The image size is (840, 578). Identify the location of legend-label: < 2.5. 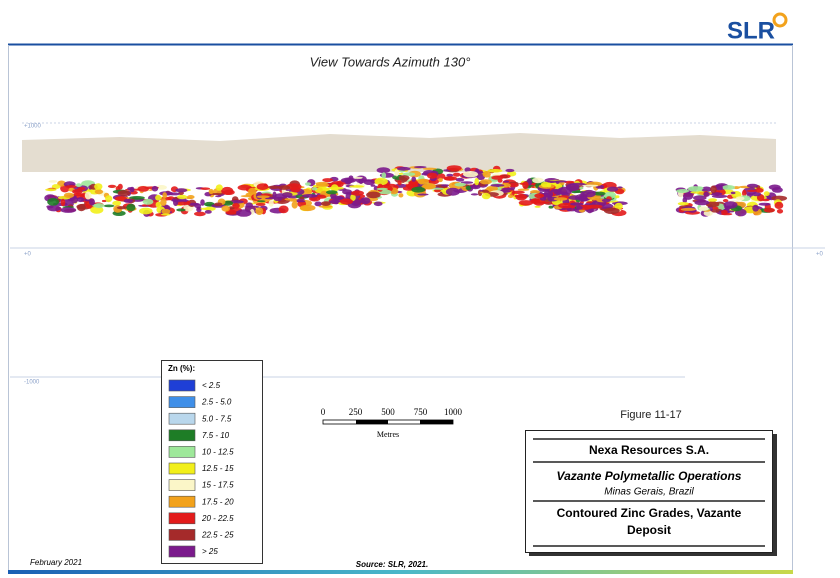
(211, 385).